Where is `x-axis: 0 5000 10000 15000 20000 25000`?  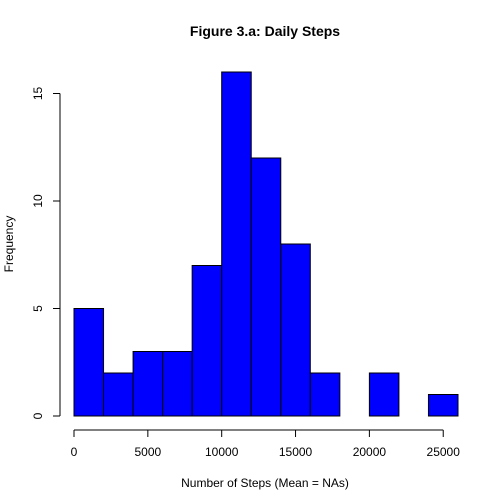 x-axis: 0 5000 10000 15000 20000 25000 is located at coordinates (266, 444).